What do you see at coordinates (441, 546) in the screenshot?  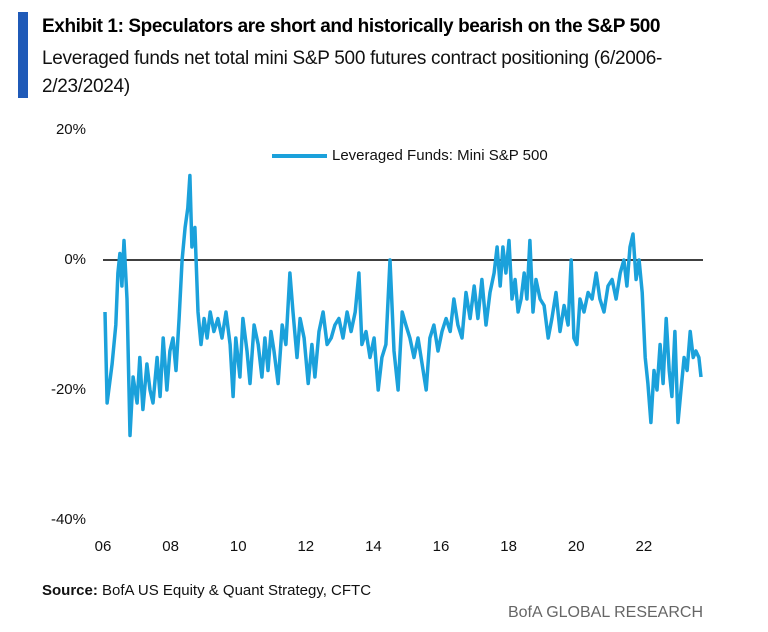 I see `x-tick-label: 16` at bounding box center [441, 546].